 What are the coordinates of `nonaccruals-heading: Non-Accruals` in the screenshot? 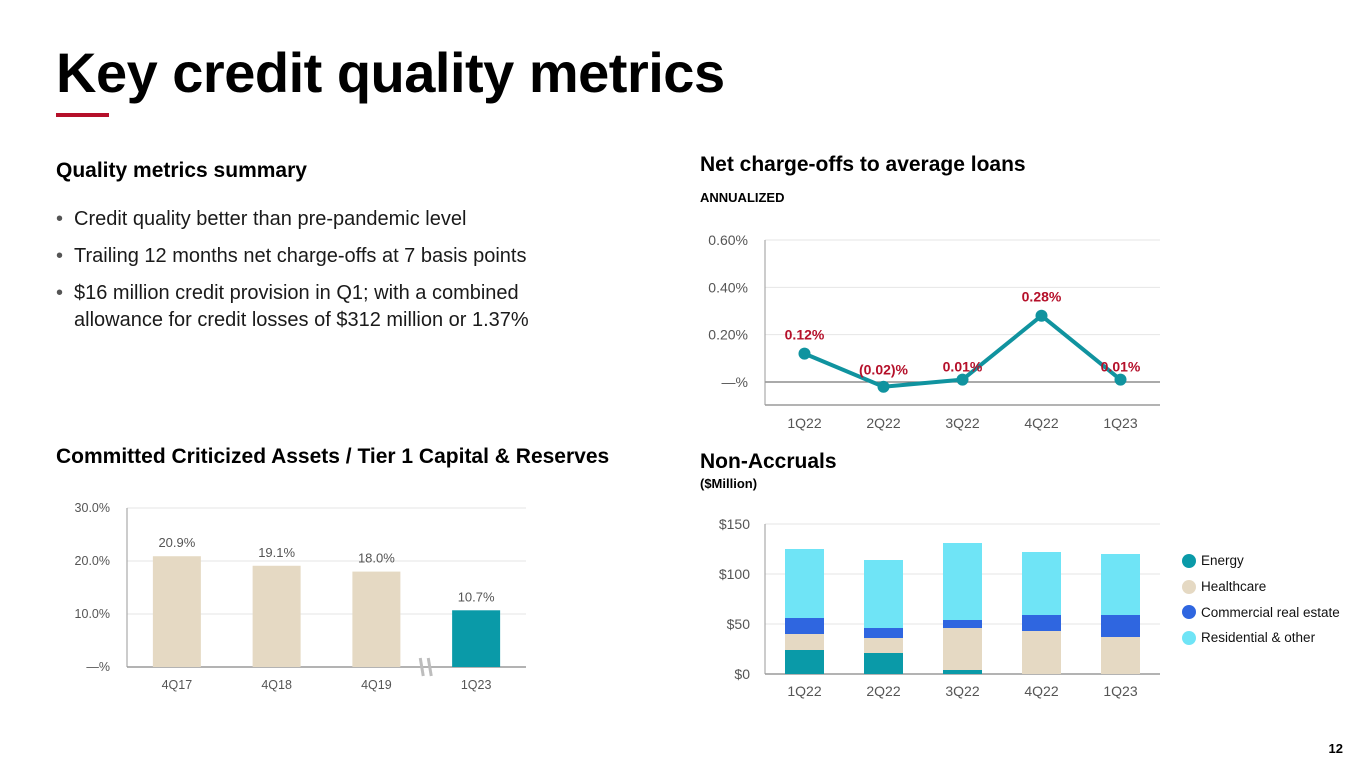 It's located at (768, 461).